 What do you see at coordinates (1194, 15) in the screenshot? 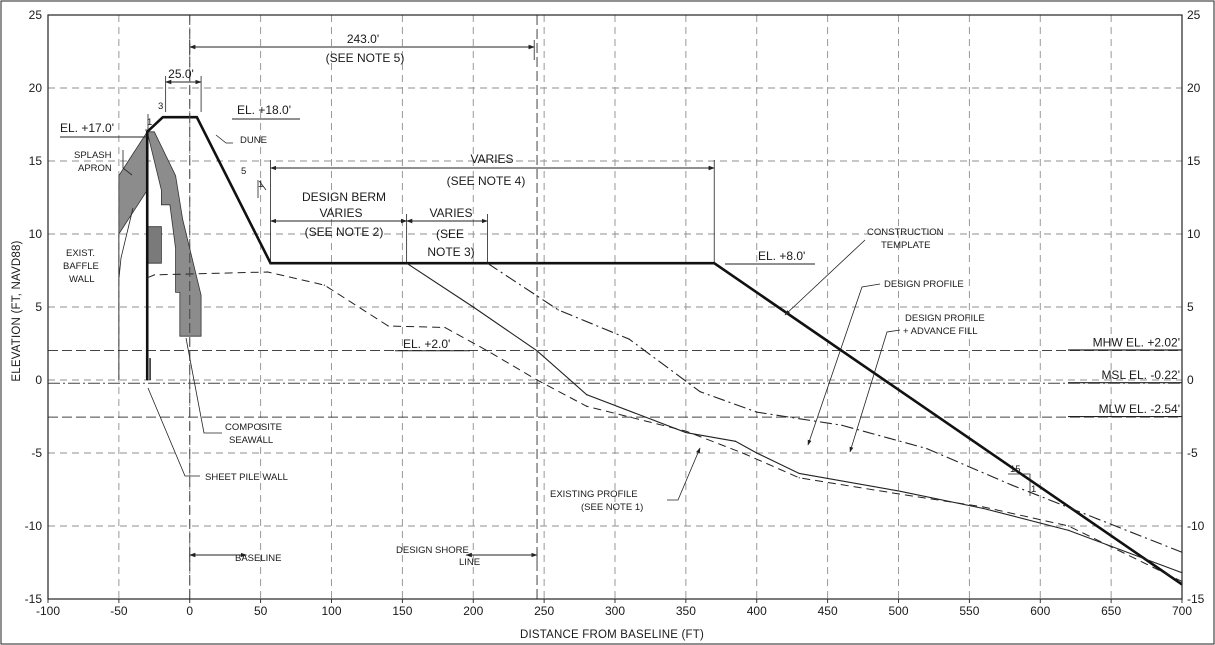
I see `y-tick-label-right: 25` at bounding box center [1194, 15].